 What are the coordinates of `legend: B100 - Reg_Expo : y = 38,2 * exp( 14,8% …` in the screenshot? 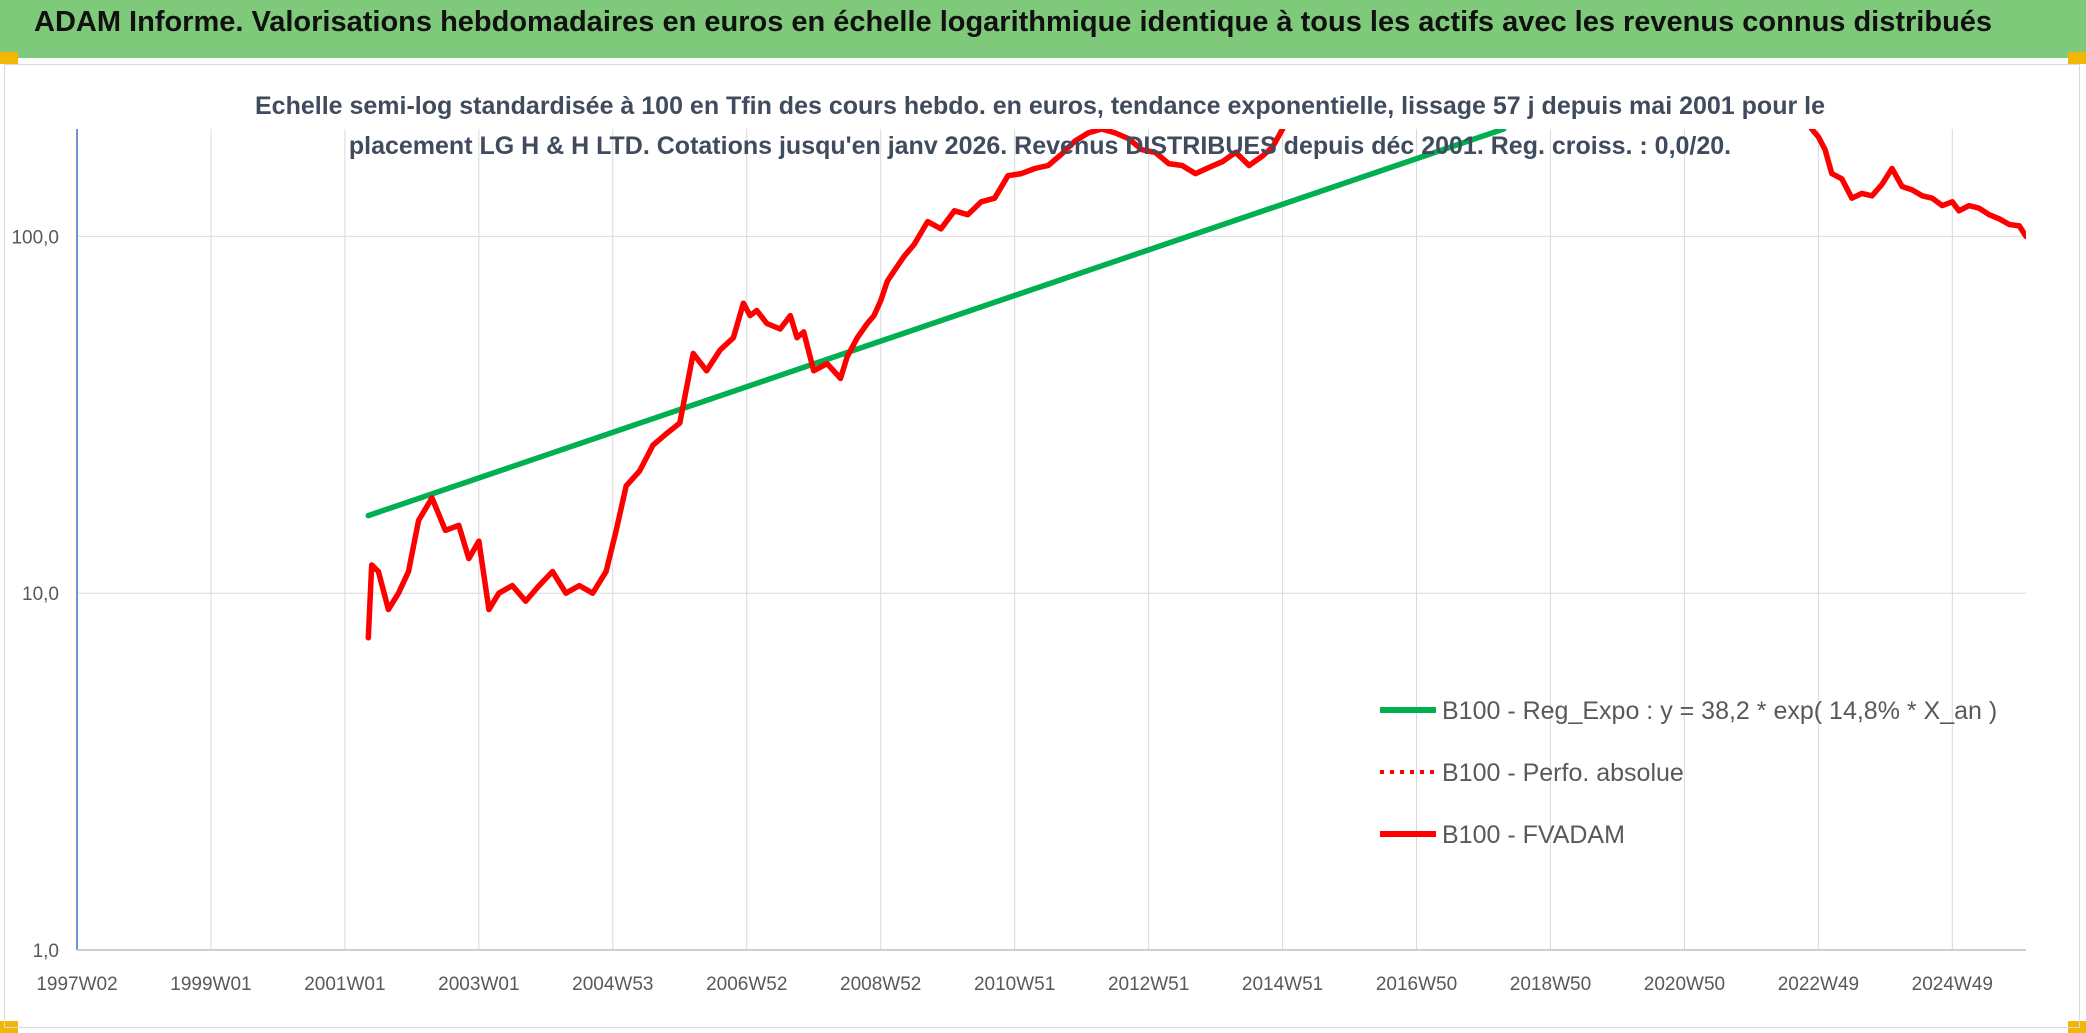 It's located at (1688, 773).